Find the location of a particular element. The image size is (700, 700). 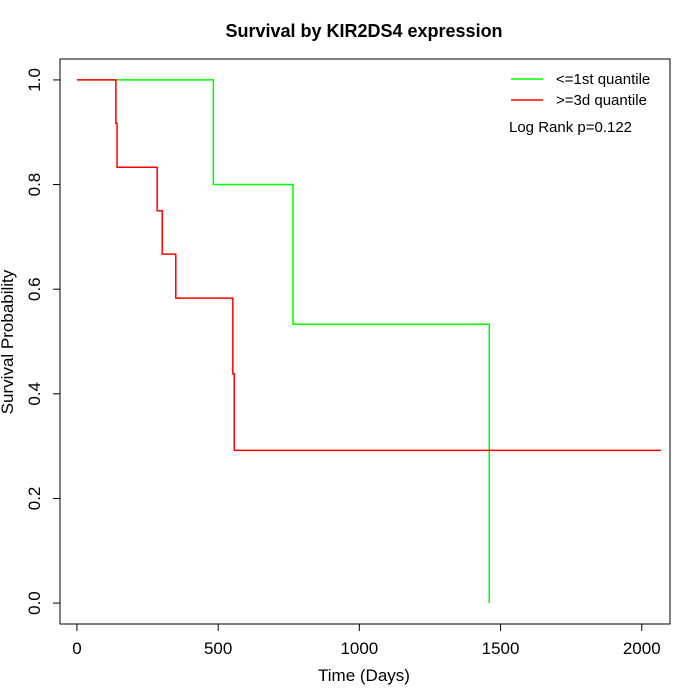

y-tick-label: 0.0 is located at coordinates (34, 603).